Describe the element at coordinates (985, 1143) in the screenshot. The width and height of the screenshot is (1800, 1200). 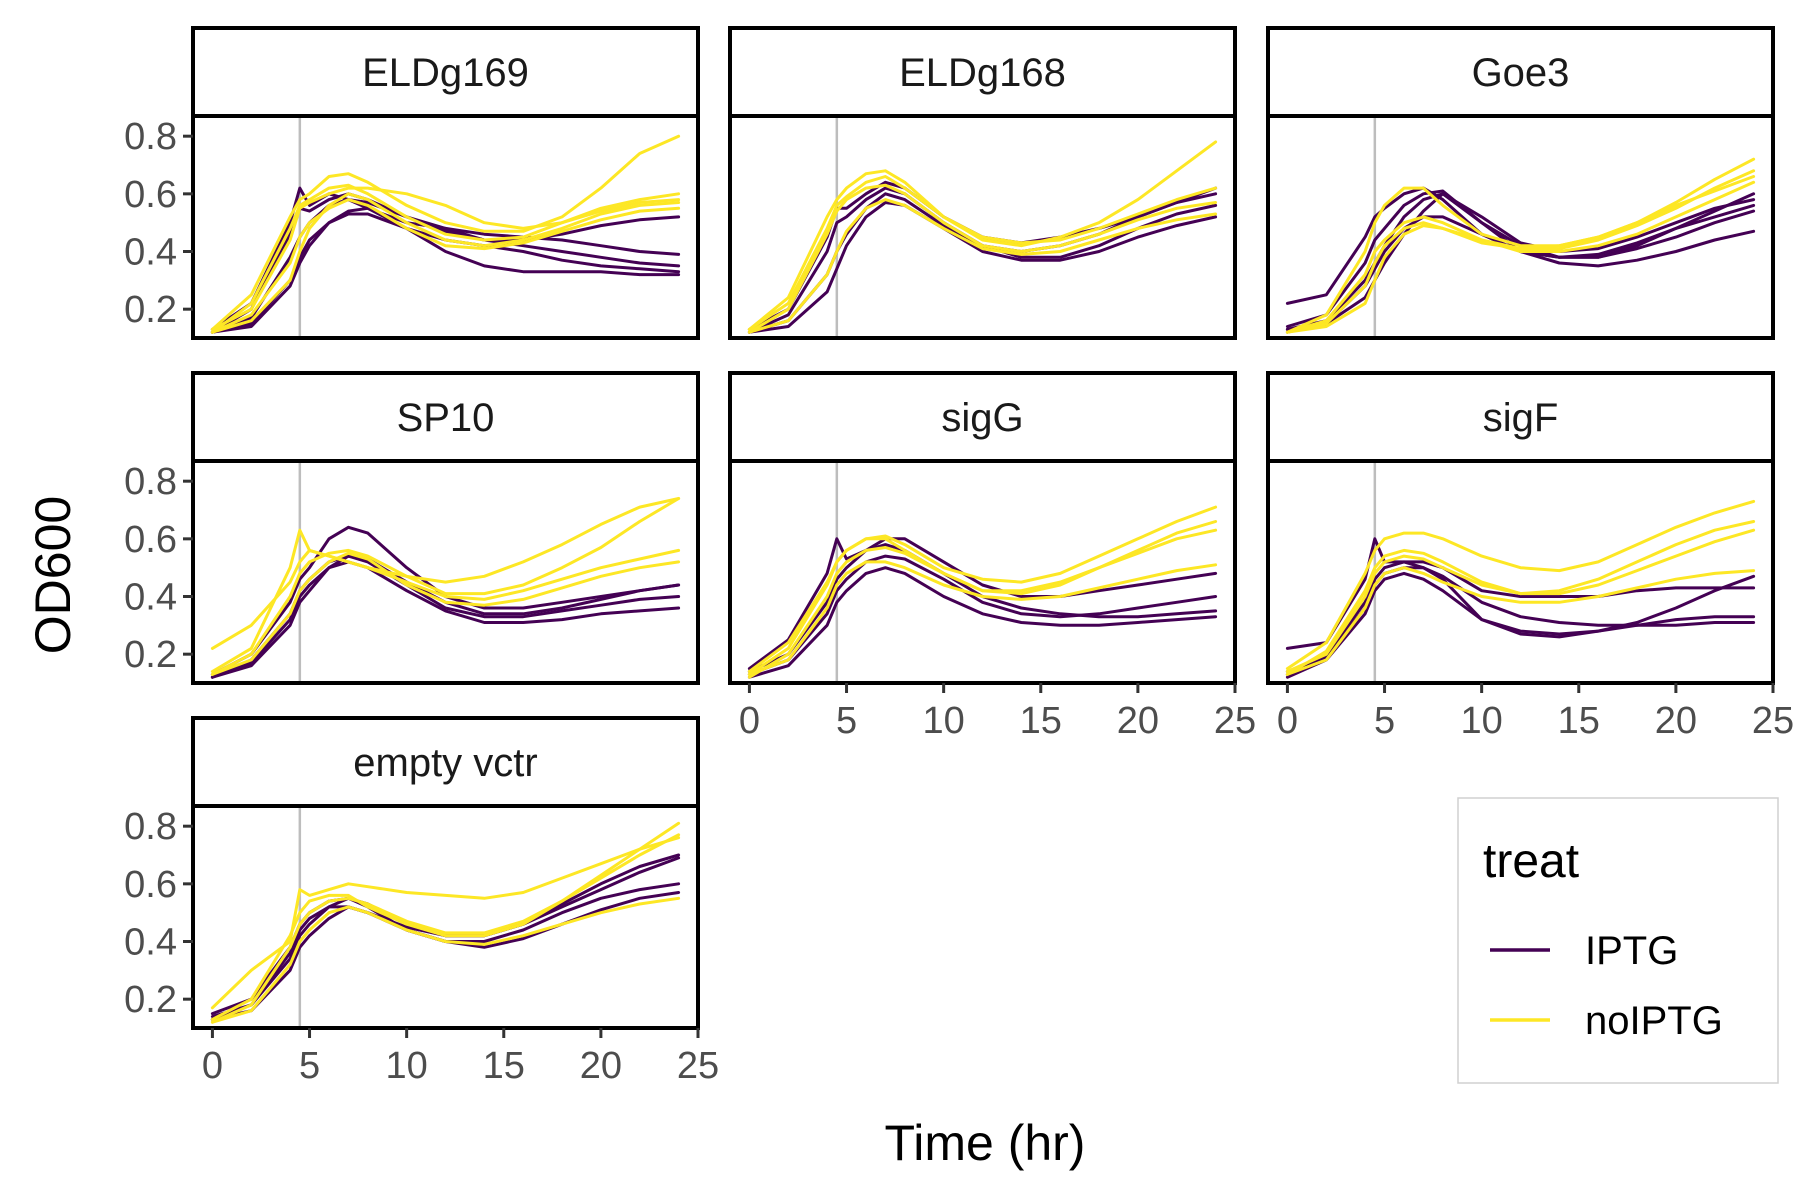
I see `x-axis-title: Time (hr)` at that location.